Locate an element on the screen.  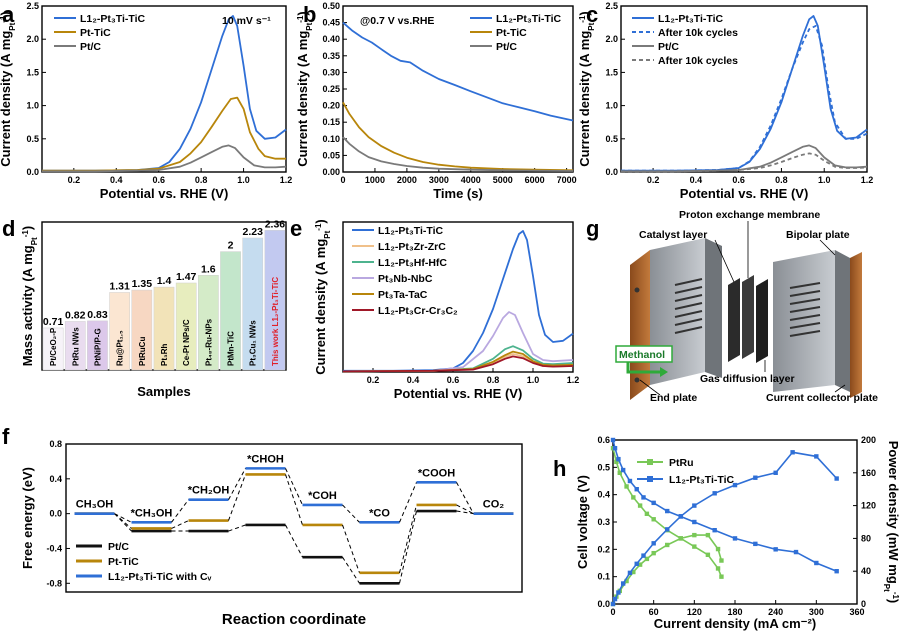
chart-b-xtick-label: 6000 is located at coordinates (535, 180).